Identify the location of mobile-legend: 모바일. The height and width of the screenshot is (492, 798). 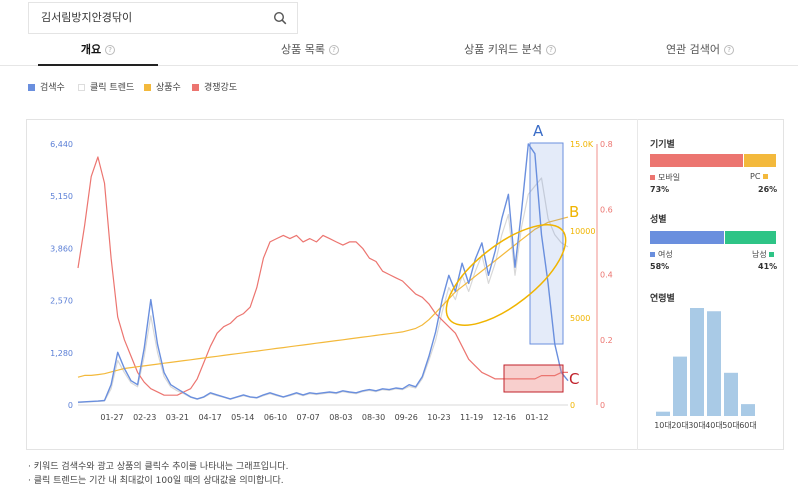
(665, 177).